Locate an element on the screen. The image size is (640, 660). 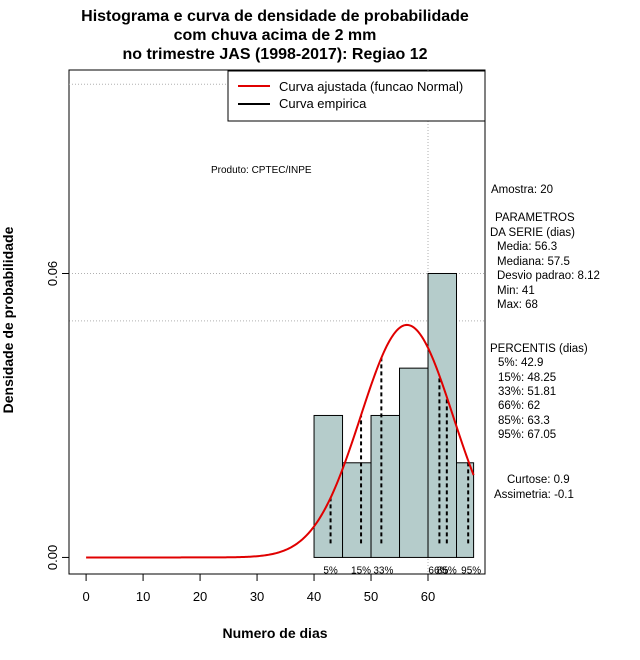
stat-p33: 33%: 51.81 is located at coordinates (527, 392).